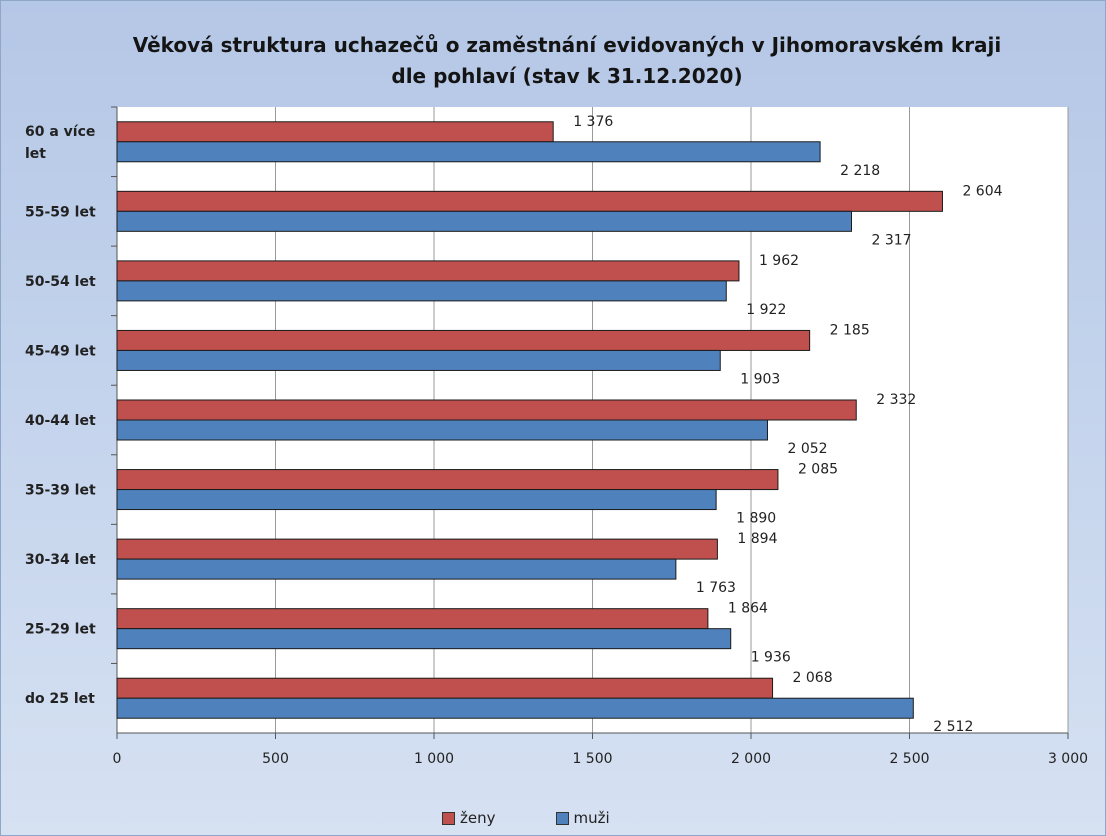 Image resolution: width=1106 pixels, height=836 pixels. What do you see at coordinates (60, 560) in the screenshot?
I see `category-label: 30-34 let` at bounding box center [60, 560].